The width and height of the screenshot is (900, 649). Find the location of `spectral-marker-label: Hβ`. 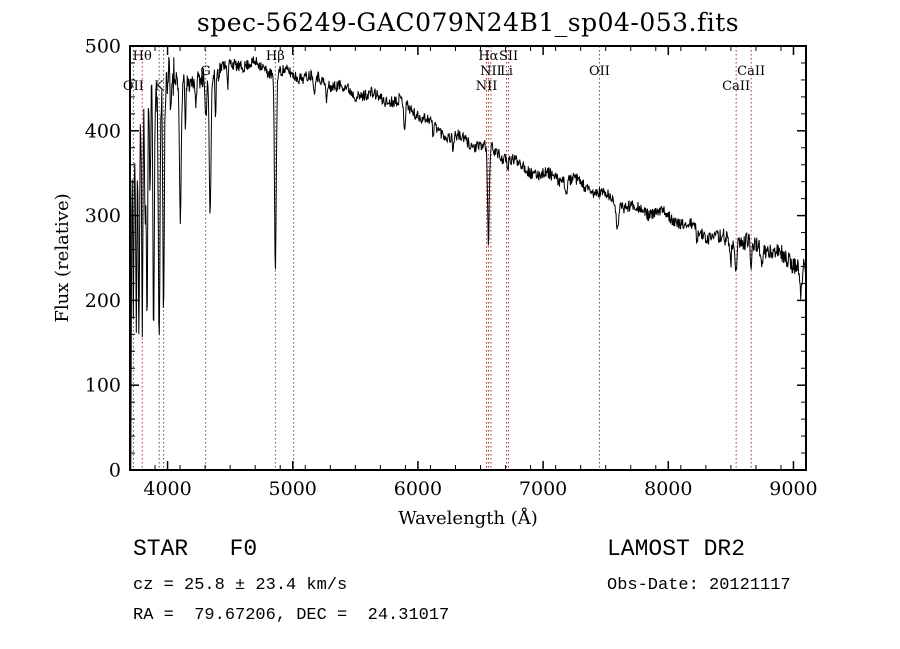

spectral-marker-label: Hβ is located at coordinates (275, 56).